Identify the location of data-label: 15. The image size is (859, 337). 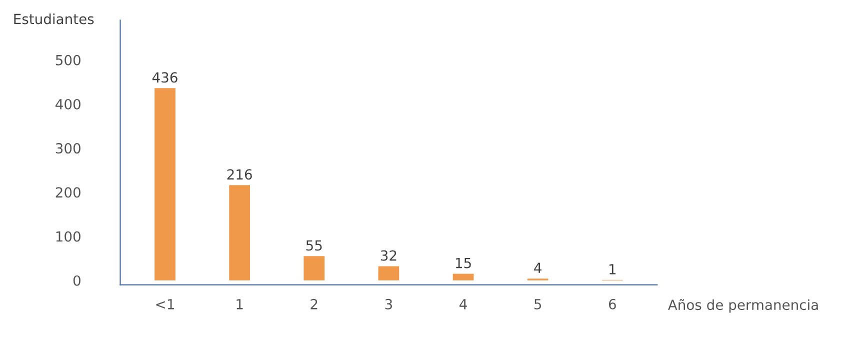
(463, 263).